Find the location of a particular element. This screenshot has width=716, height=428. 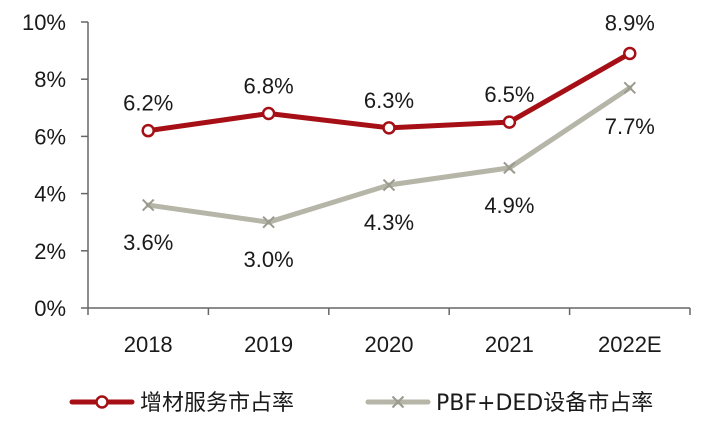

data-label: 7.7% is located at coordinates (630, 126).